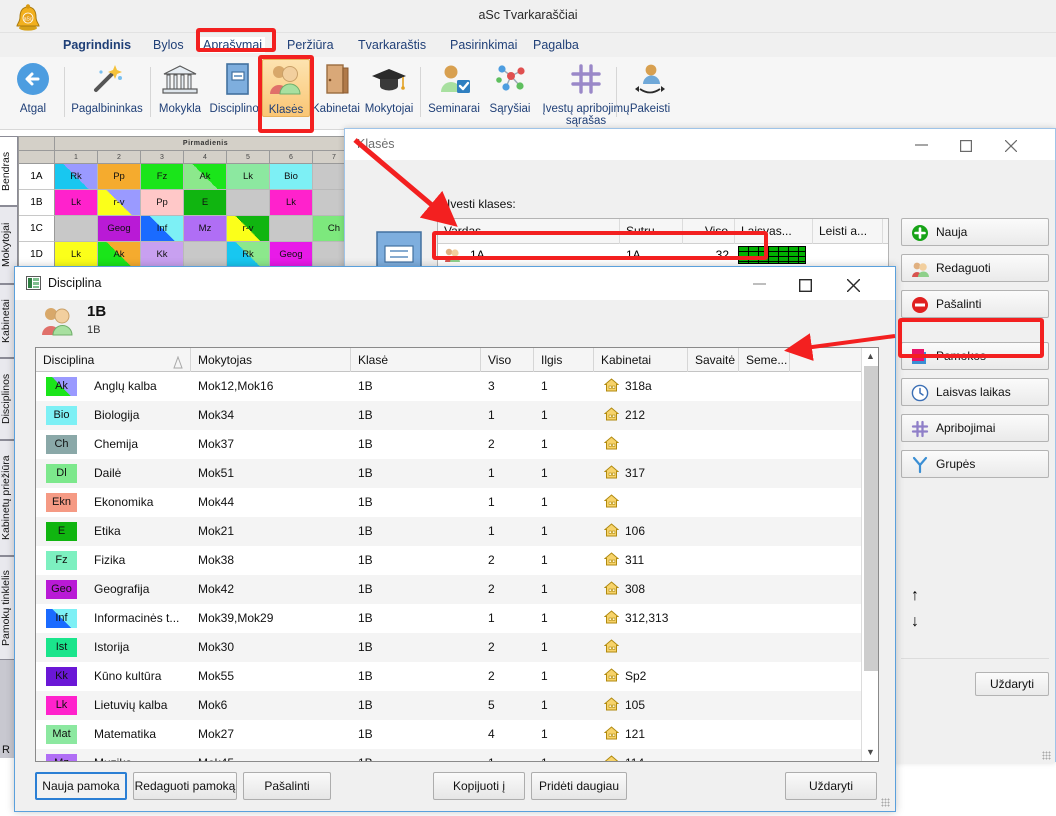 This screenshot has width=1056, height=816. What do you see at coordinates (37, 229) in the screenshot?
I see `timetable-class-label: 1C` at bounding box center [37, 229].